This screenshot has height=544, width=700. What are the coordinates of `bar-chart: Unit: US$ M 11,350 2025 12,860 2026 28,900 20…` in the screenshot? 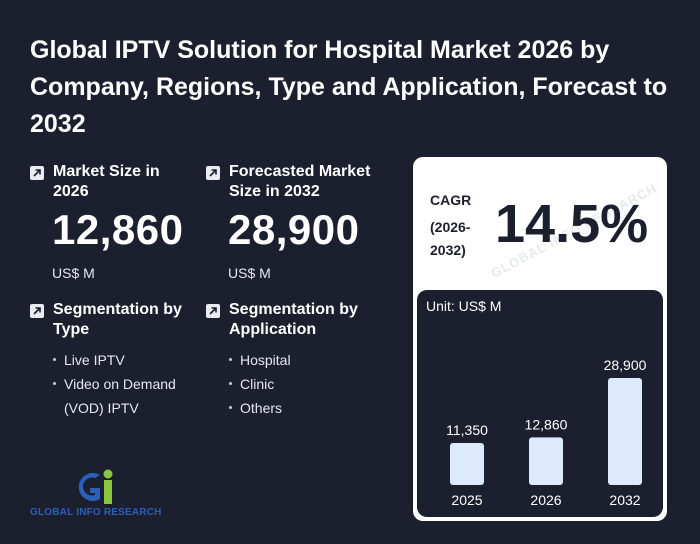 It's located at (540, 403).